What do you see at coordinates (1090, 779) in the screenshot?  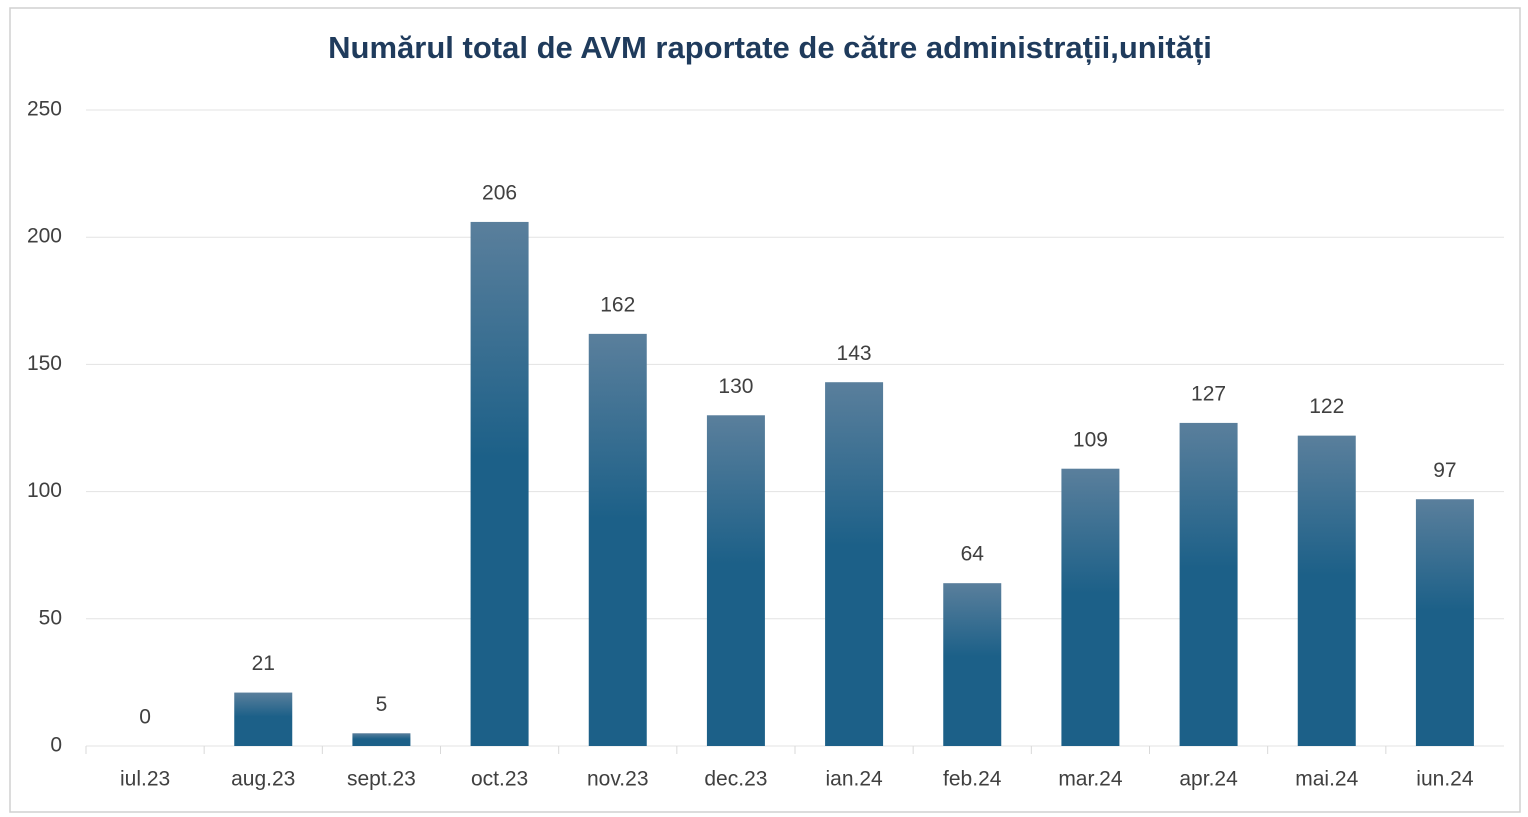 I see `x-tick-label: mar.24` at bounding box center [1090, 779].